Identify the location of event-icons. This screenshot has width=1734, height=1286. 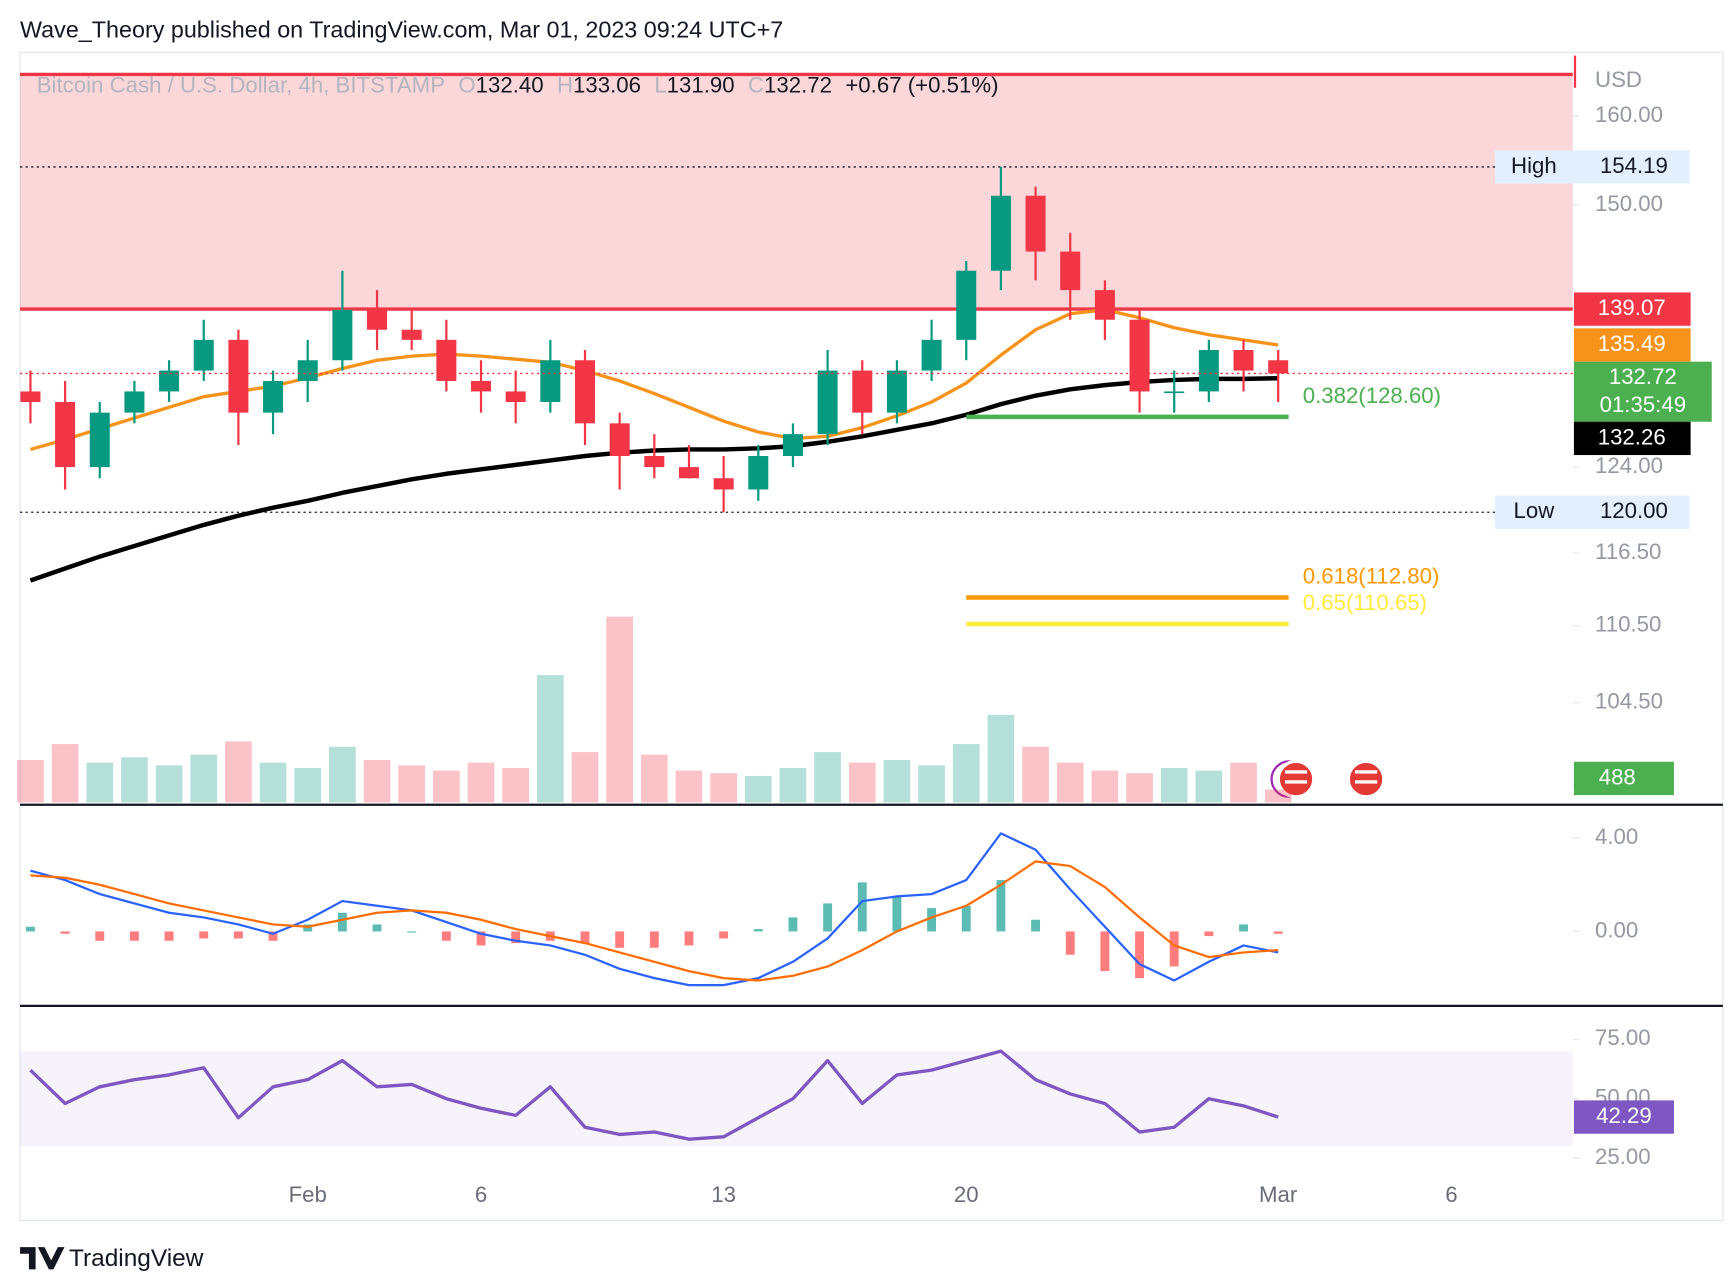
(1328, 779).